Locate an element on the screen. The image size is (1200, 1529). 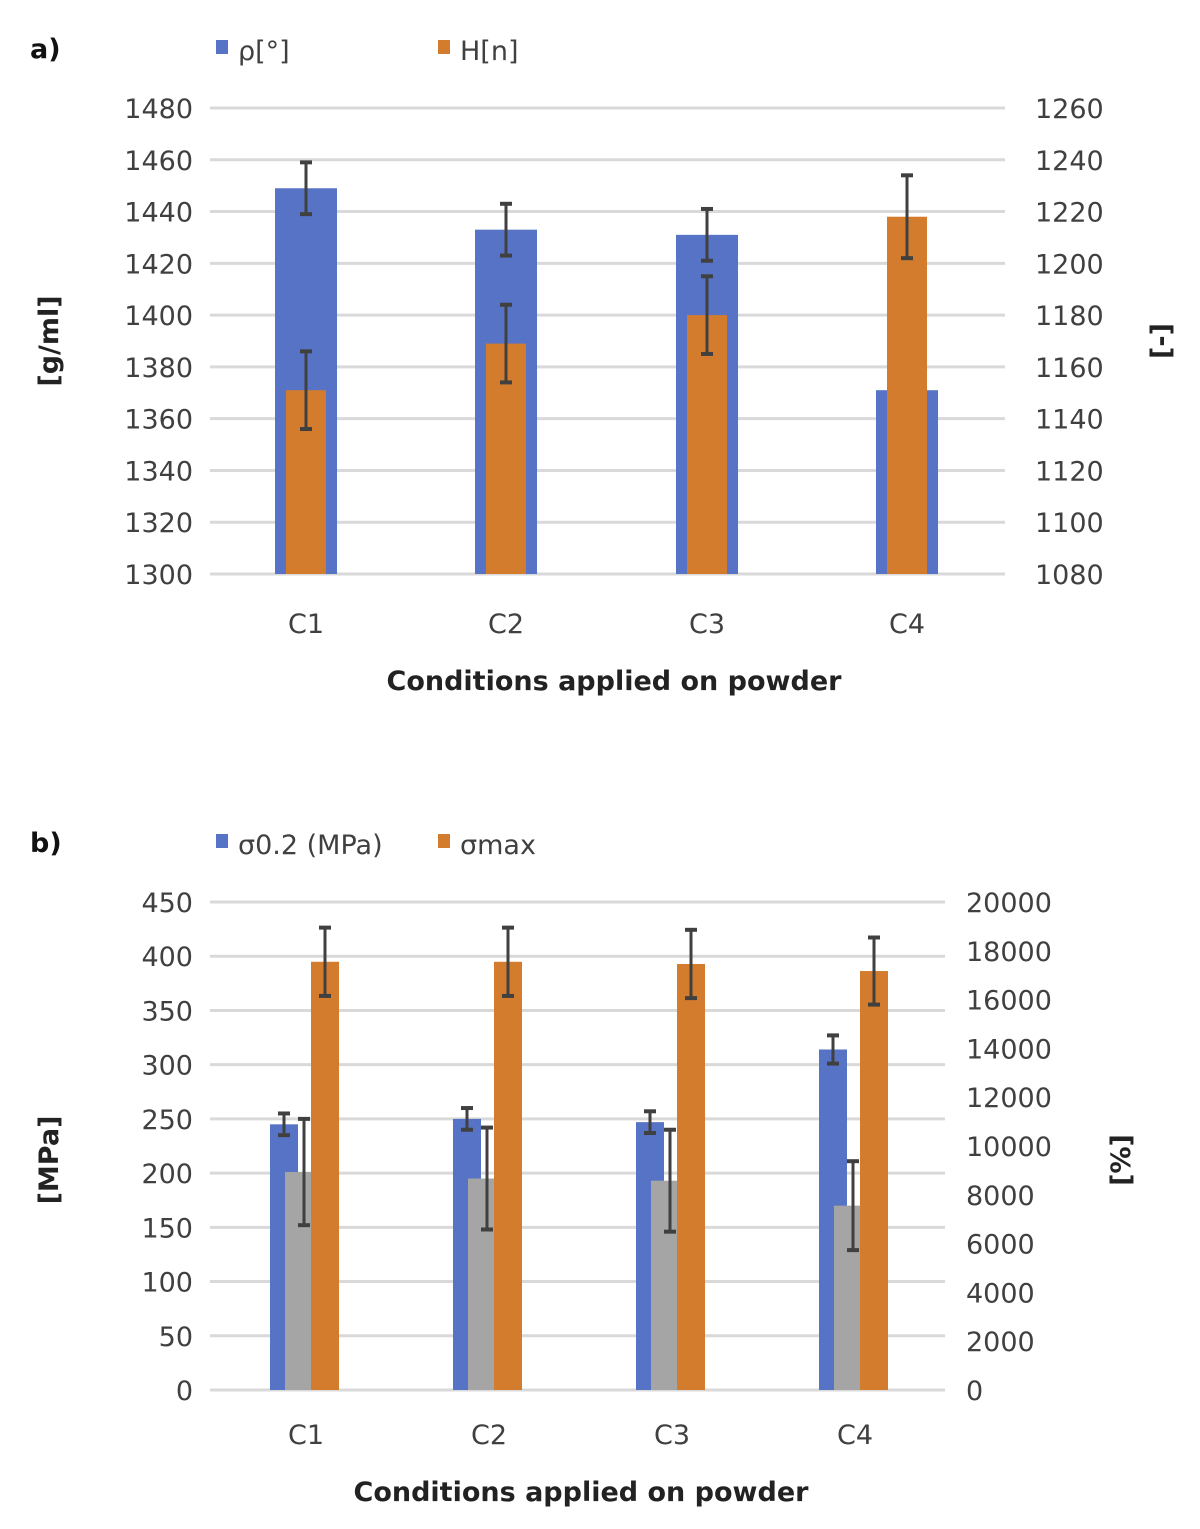
panel-label: a) is located at coordinates (45, 49).